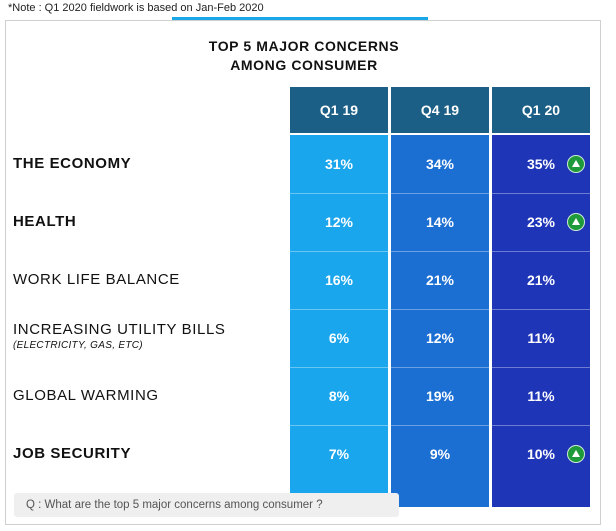 Image resolution: width=616 pixels, height=531 pixels. What do you see at coordinates (440, 222) in the screenshot?
I see `value-cell: 14%` at bounding box center [440, 222].